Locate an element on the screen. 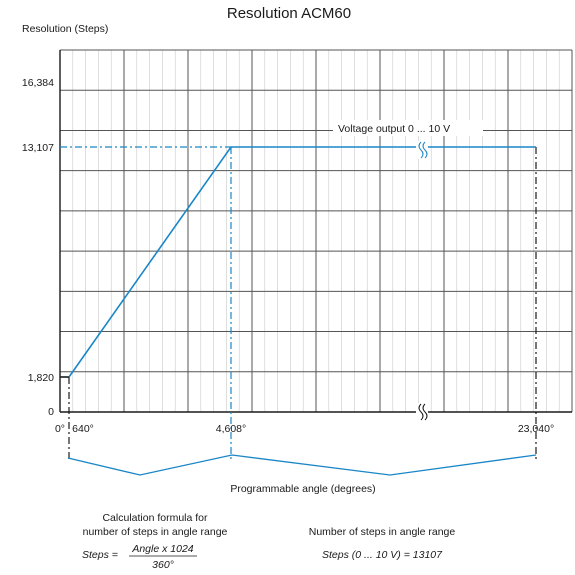 This screenshot has height=575, width=575. chart-title: Resolution ACM60 is located at coordinates (289, 13).